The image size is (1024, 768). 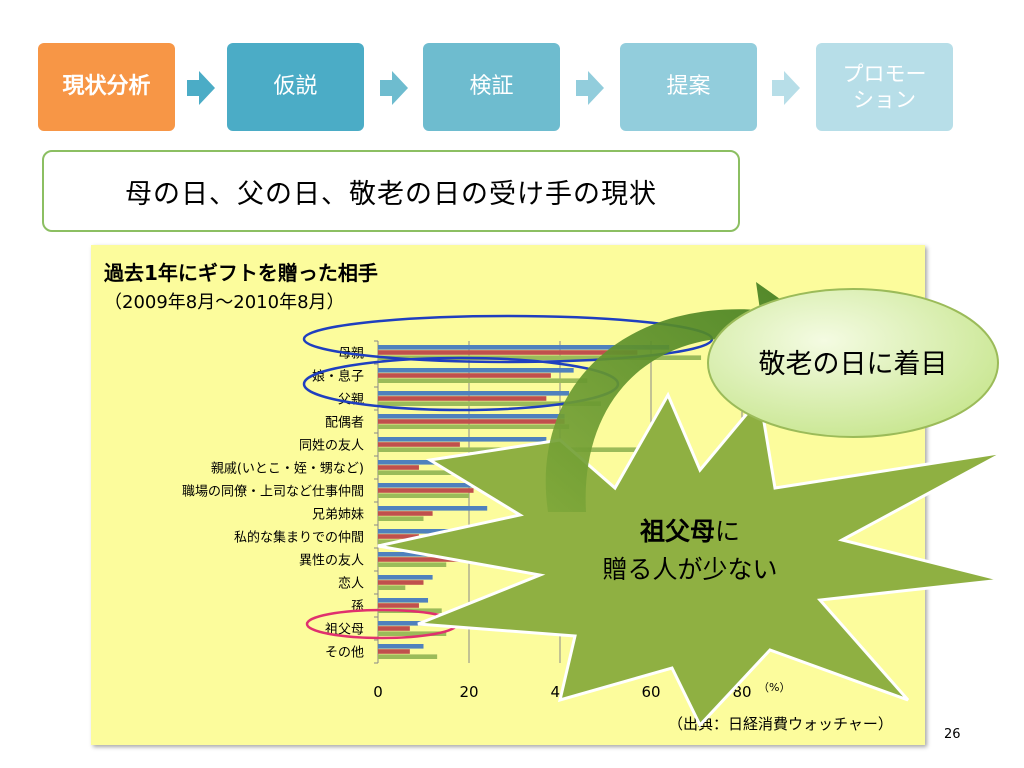 What do you see at coordinates (224, 302) in the screenshot?
I see `chart-subtitle: （2009年8月～2010年8月）` at bounding box center [224, 302].